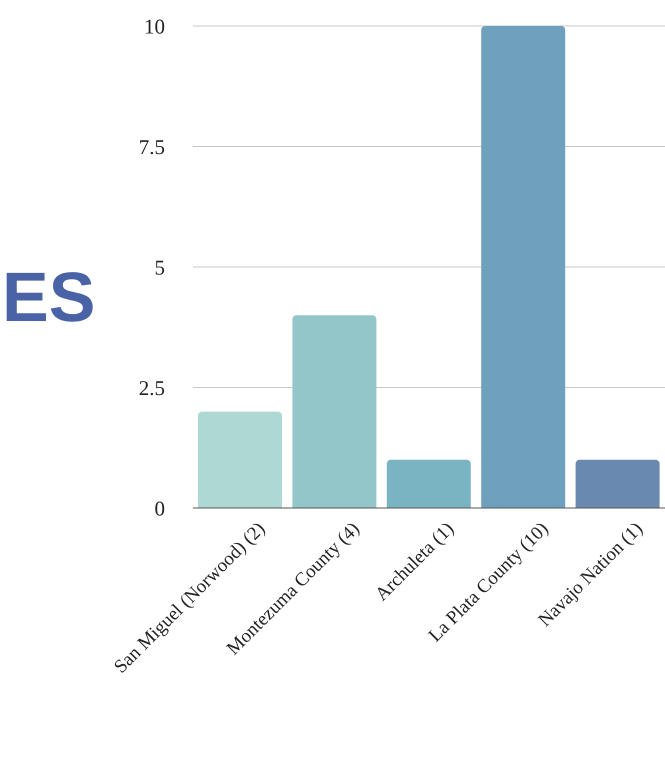 This screenshot has height=776, width=665. I want to click on y-tick-label: 0, so click(159, 508).